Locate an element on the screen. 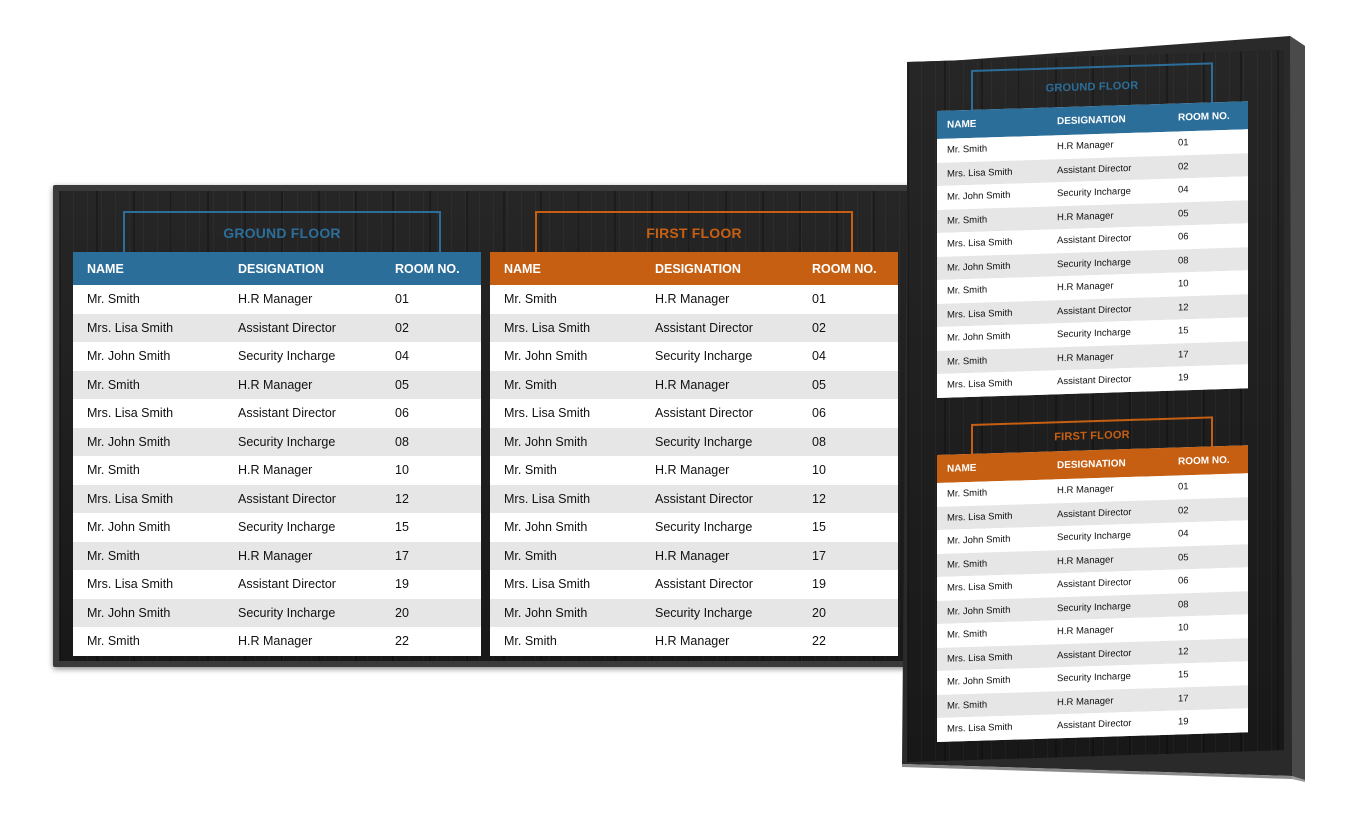 Image resolution: width=1362 pixels, height=814 pixels. room-cell: 04 is located at coordinates (402, 356).